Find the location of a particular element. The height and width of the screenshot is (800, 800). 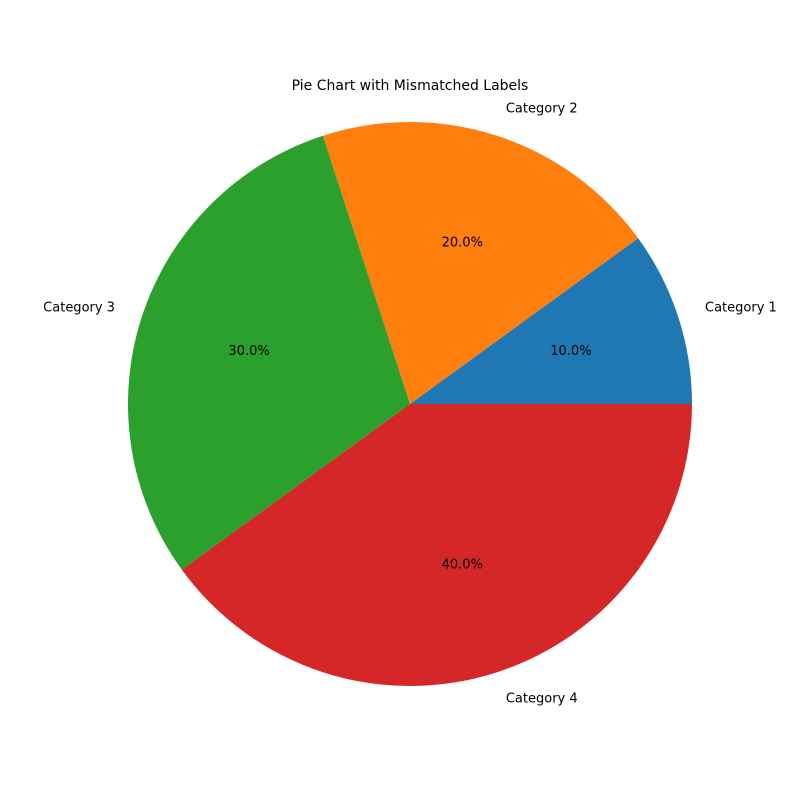

slice-label-2: Category 2 is located at coordinates (542, 108).